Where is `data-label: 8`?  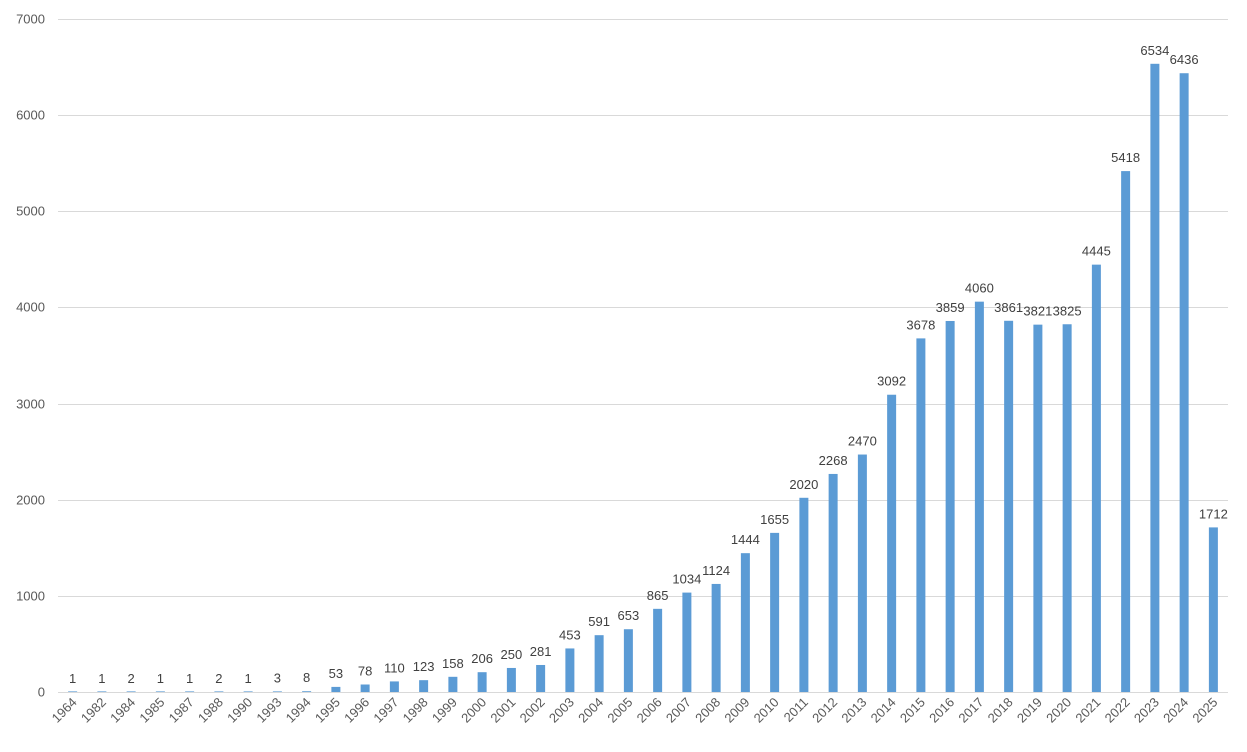 data-label: 8 is located at coordinates (306, 677).